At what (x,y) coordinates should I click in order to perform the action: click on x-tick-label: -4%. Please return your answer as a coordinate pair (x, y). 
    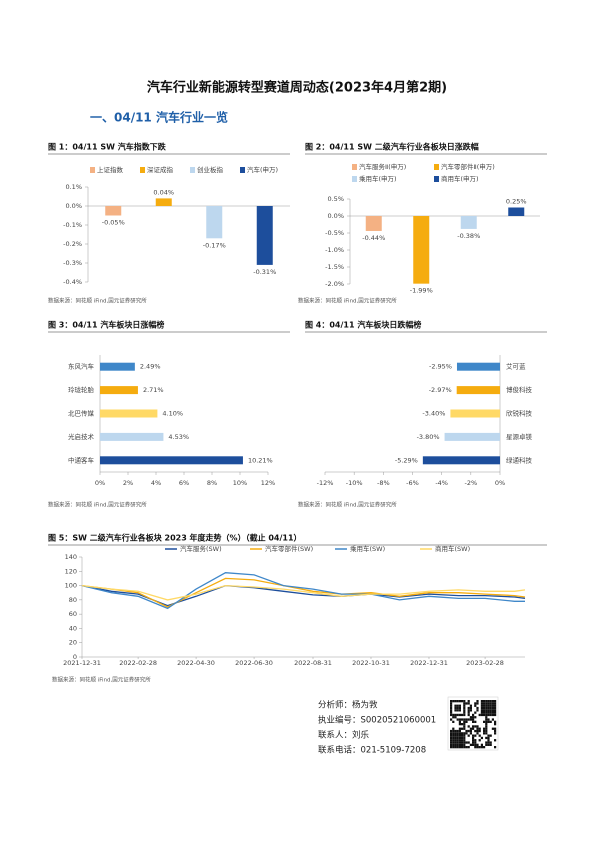
    Looking at the image, I should click on (441, 483).